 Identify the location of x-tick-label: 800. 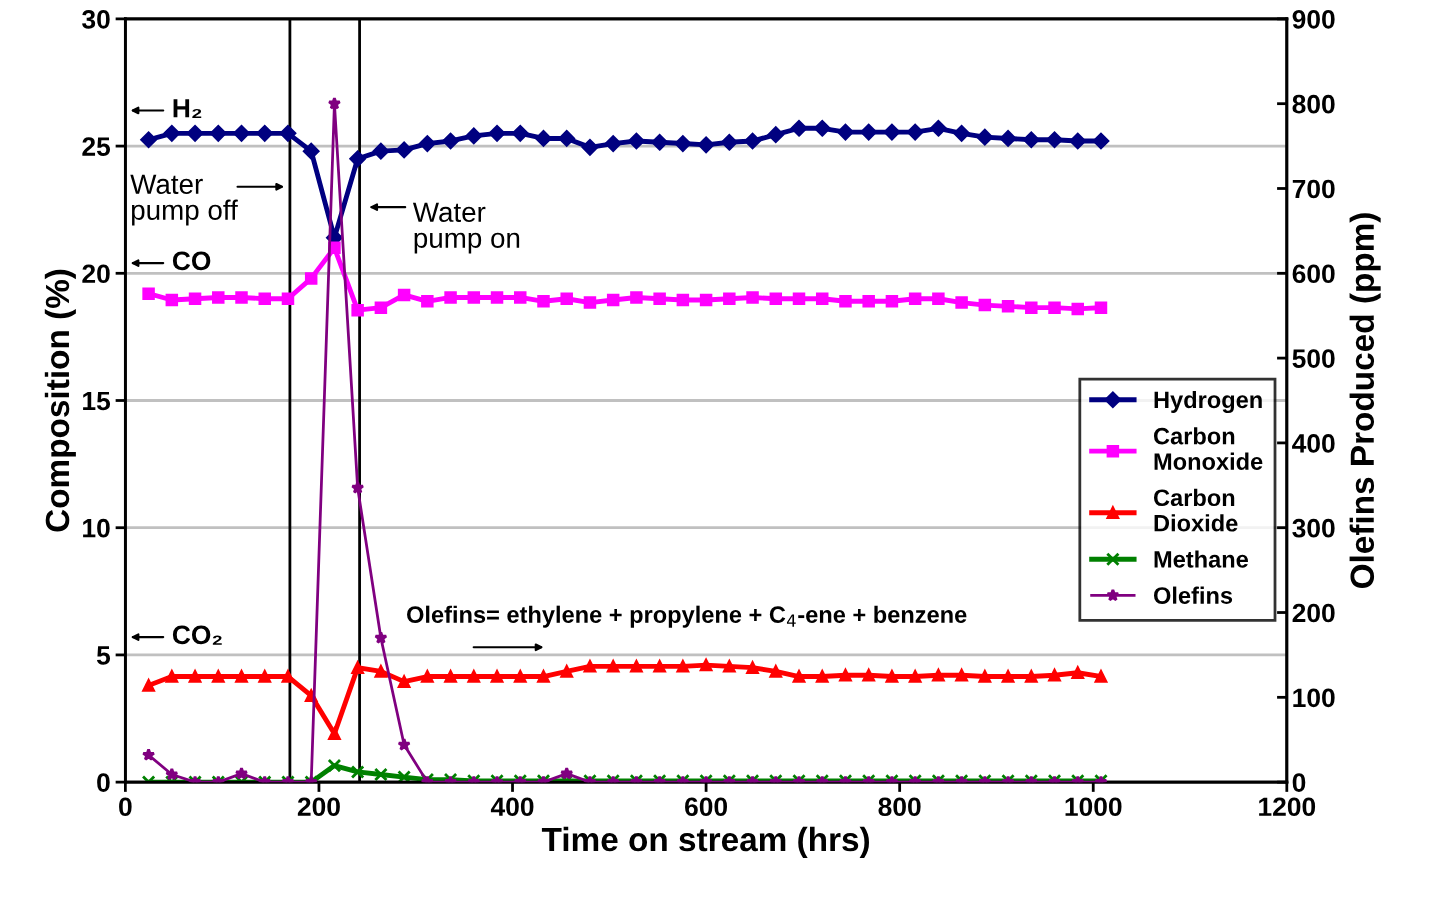
(899, 807).